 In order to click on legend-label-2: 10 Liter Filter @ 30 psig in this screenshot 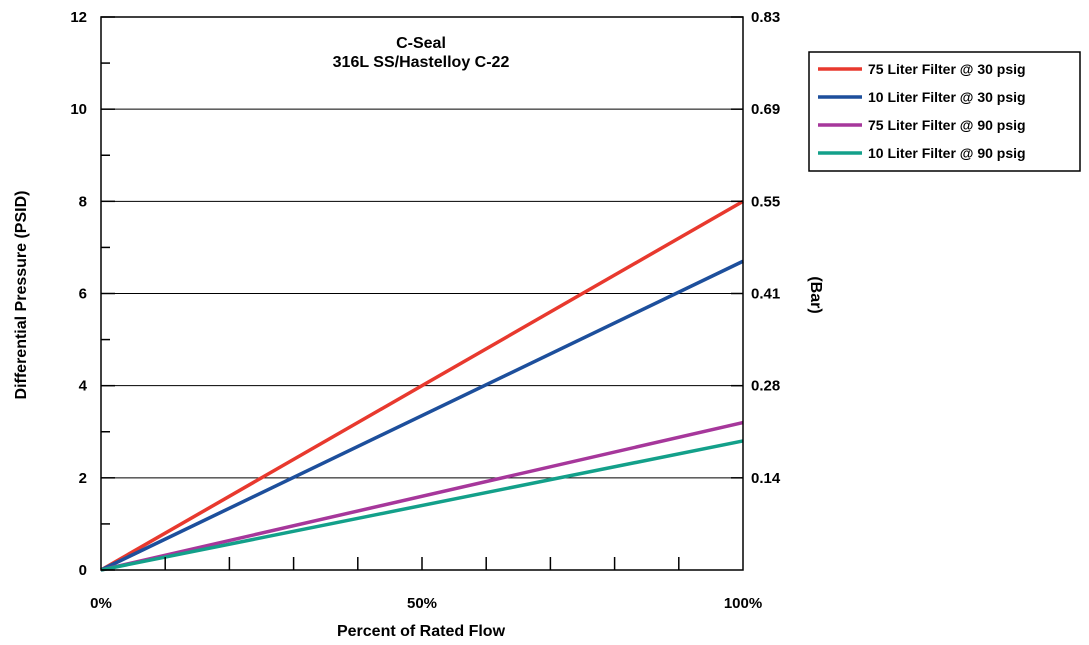, I will do `click(947, 97)`.